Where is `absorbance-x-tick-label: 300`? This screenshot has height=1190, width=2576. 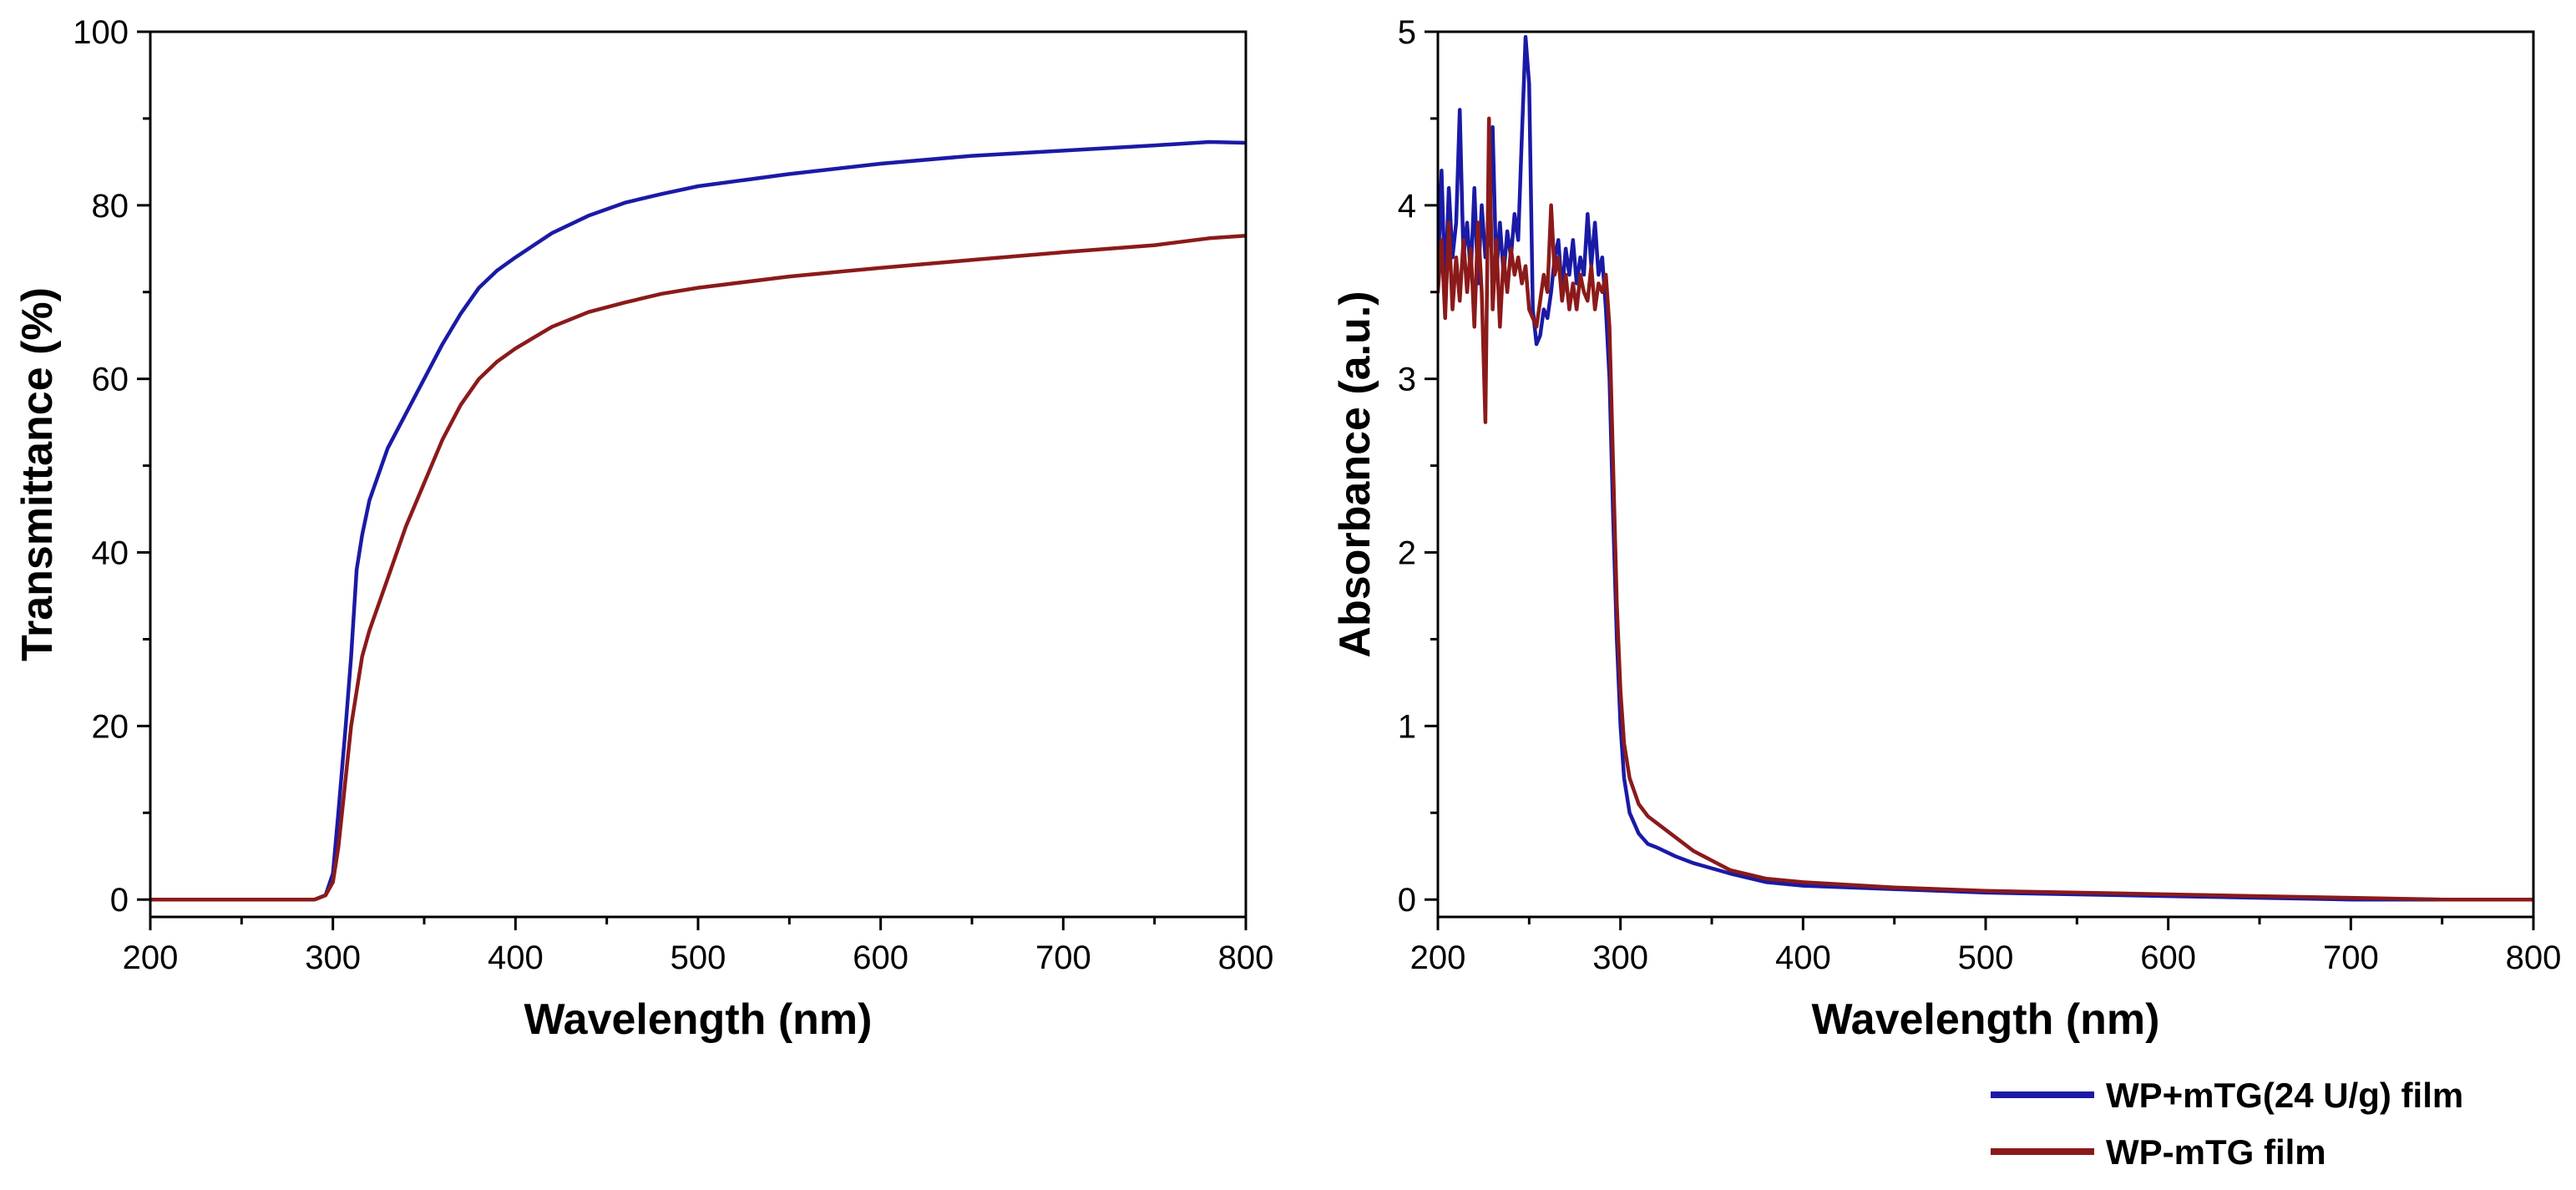
absorbance-x-tick-label: 300 is located at coordinates (1620, 957).